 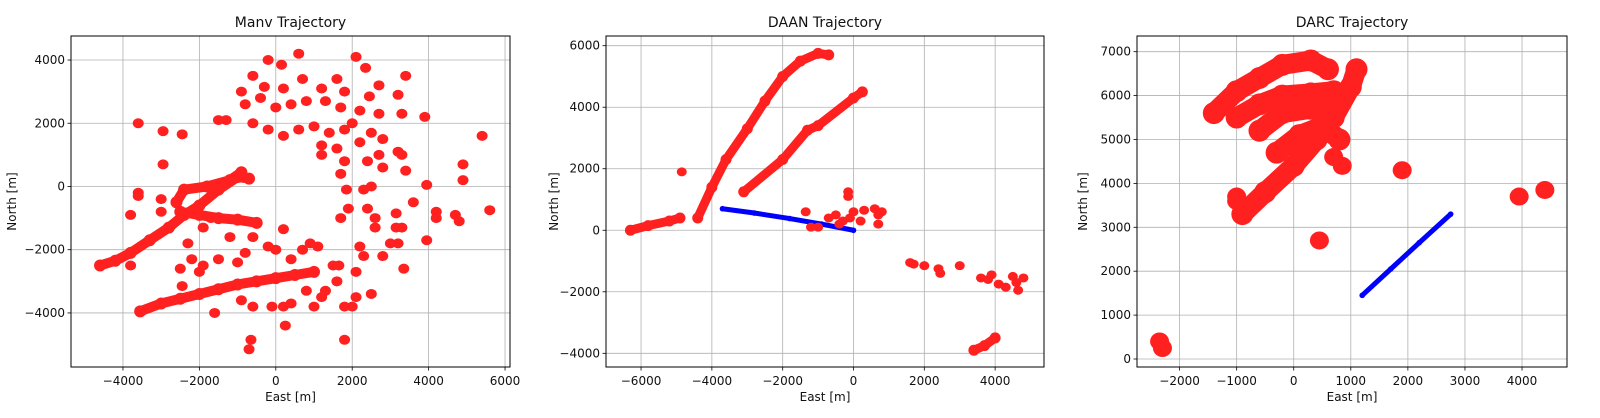 I want to click on y-tick-label: 4000, so click(x=49, y=60).